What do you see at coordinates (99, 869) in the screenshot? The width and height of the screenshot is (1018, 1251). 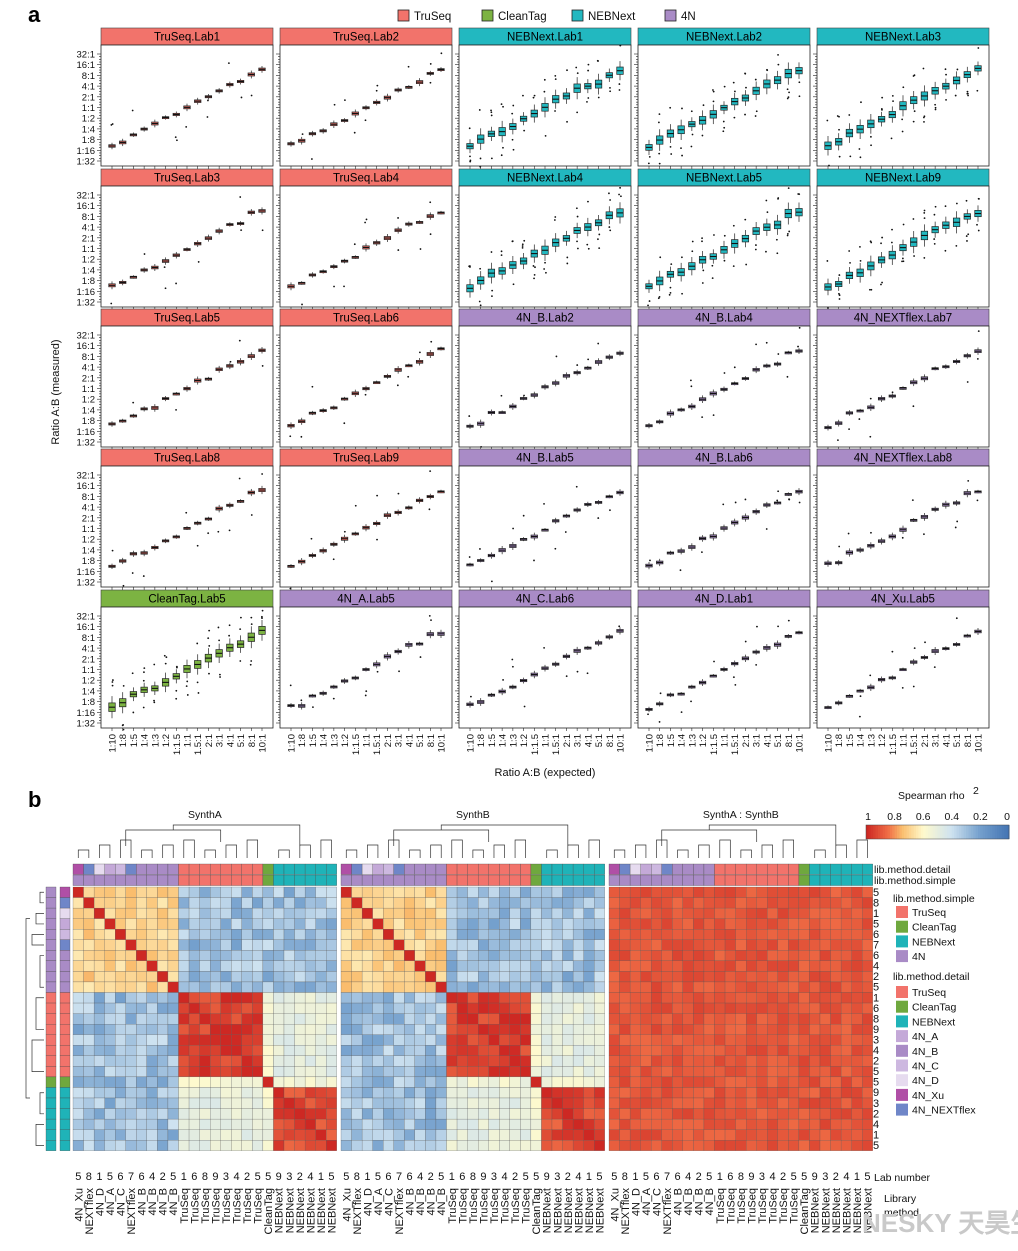 I see `annotation-detail-cell` at bounding box center [99, 869].